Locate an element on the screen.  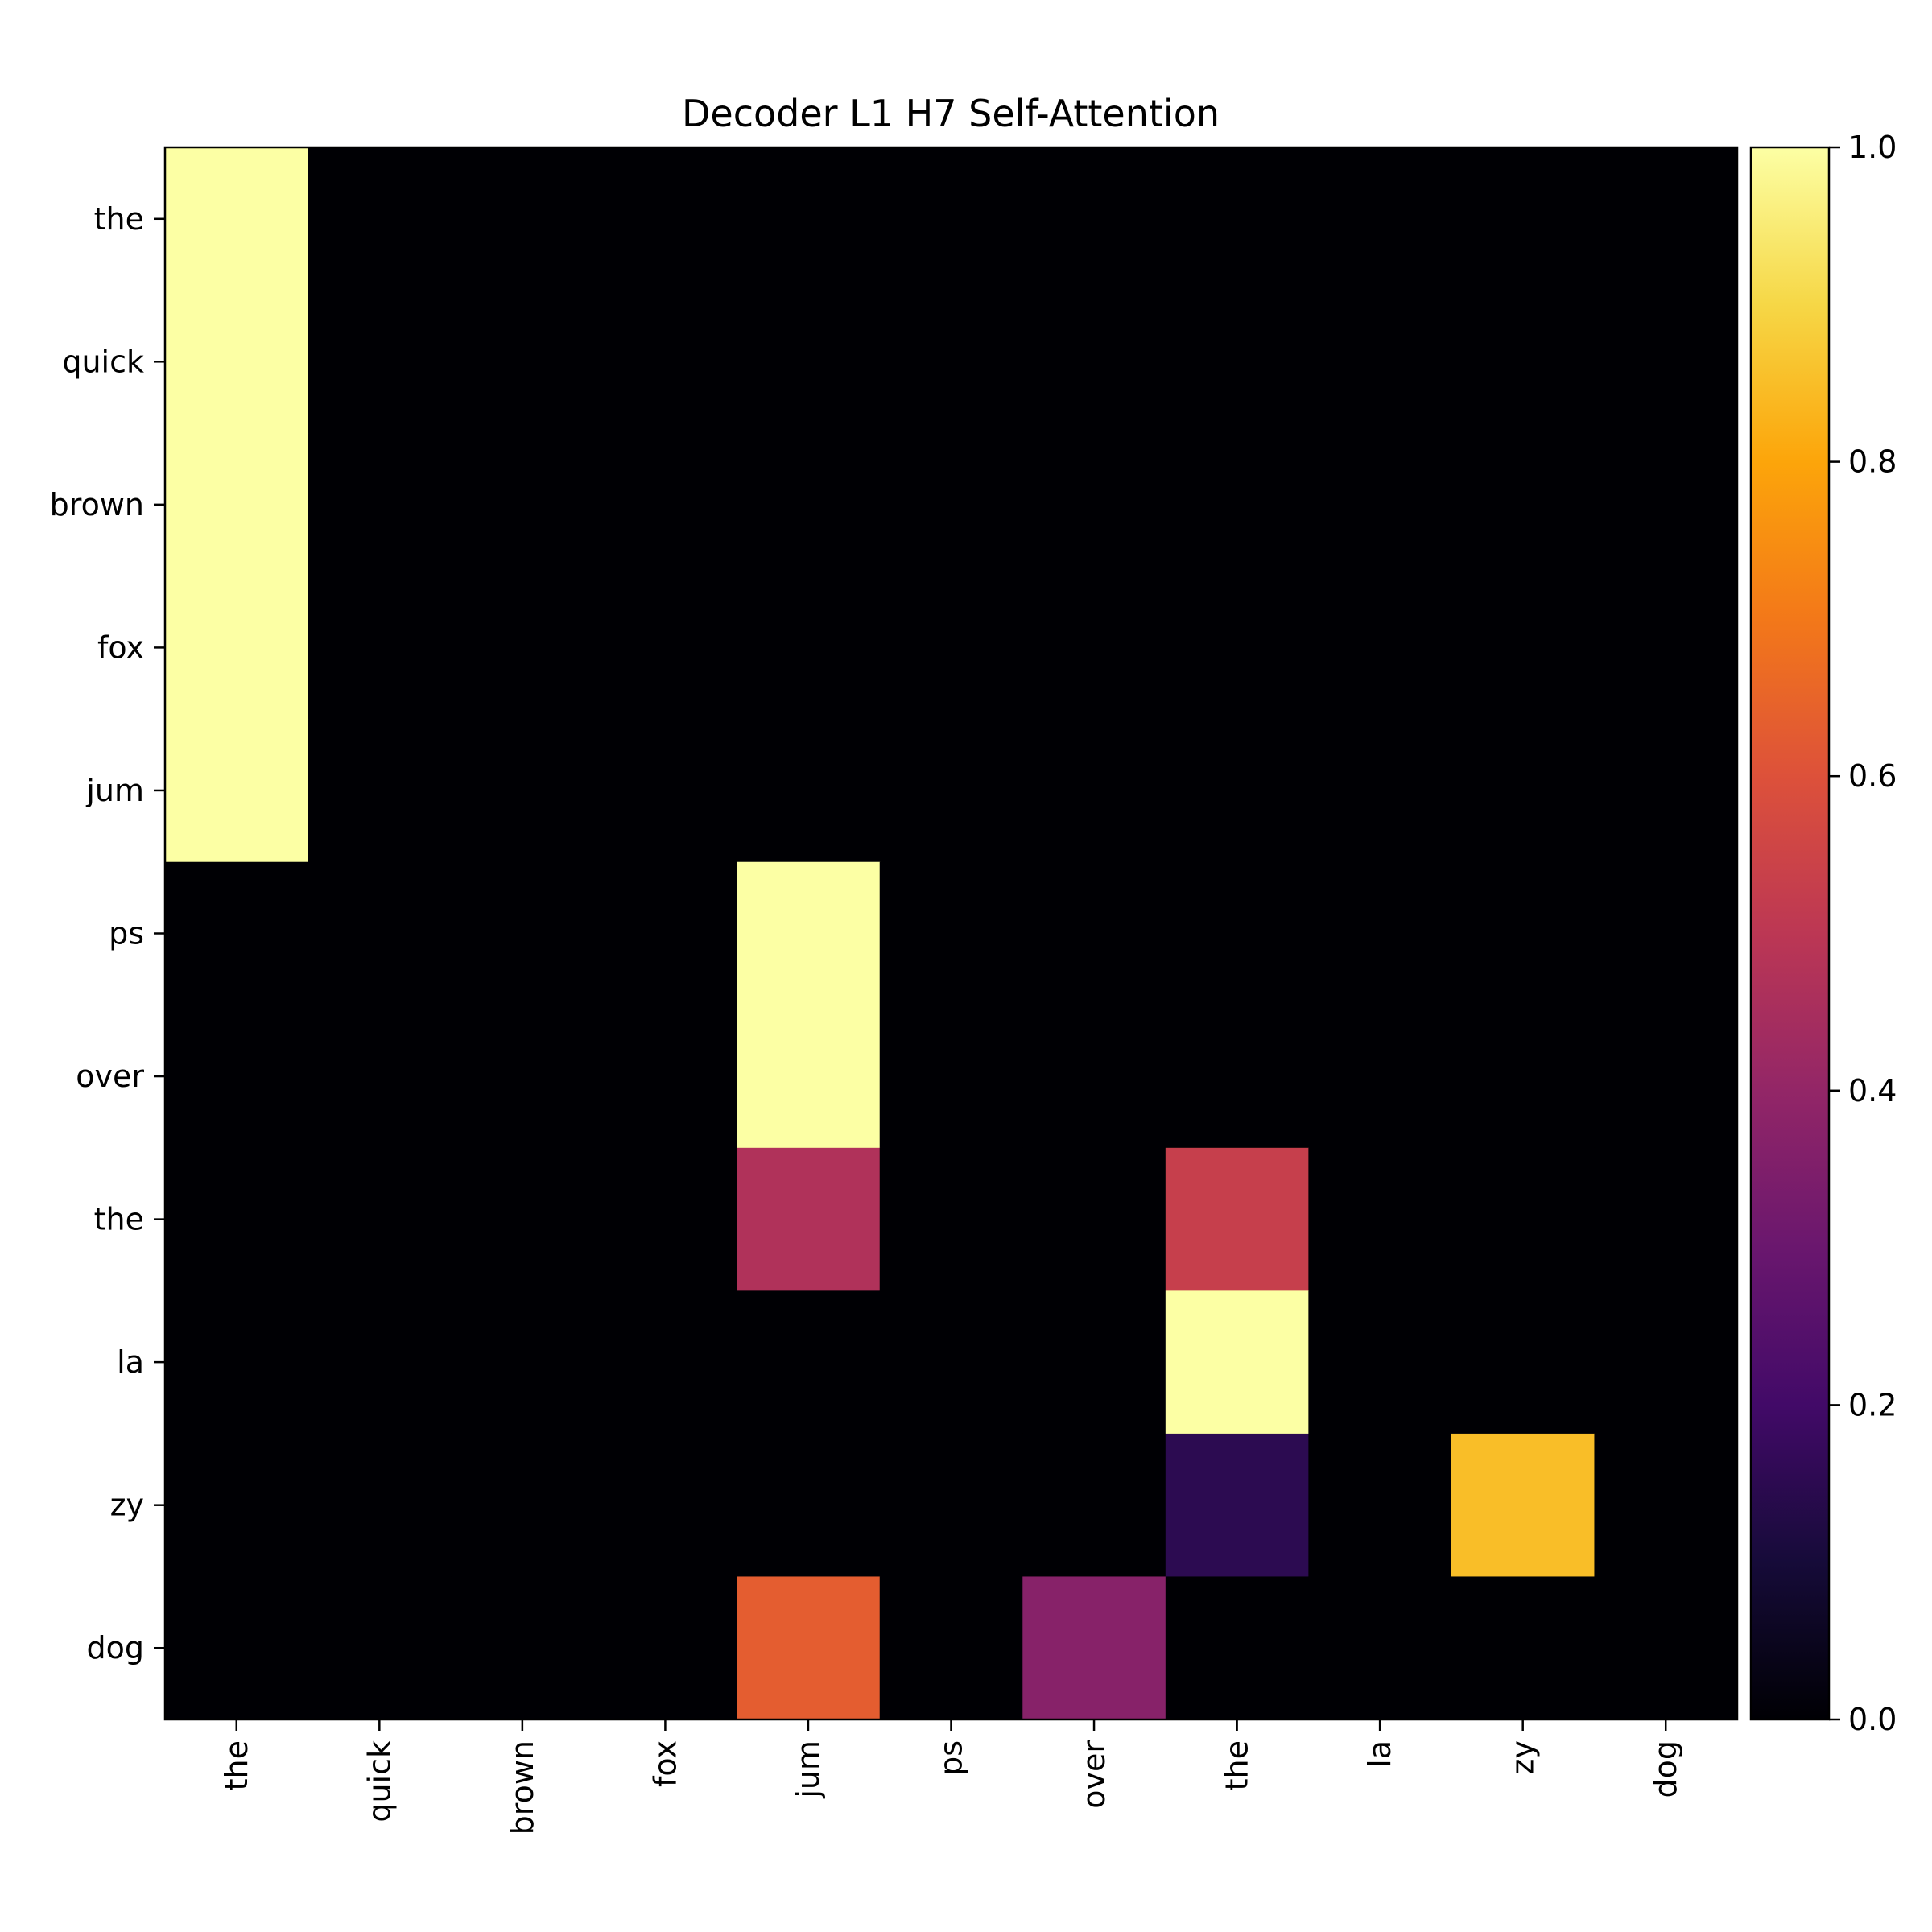
colorbar-ticks: 0.0 0.2 0.4 0.6 0.8 1.0 is located at coordinates (1863, 933).